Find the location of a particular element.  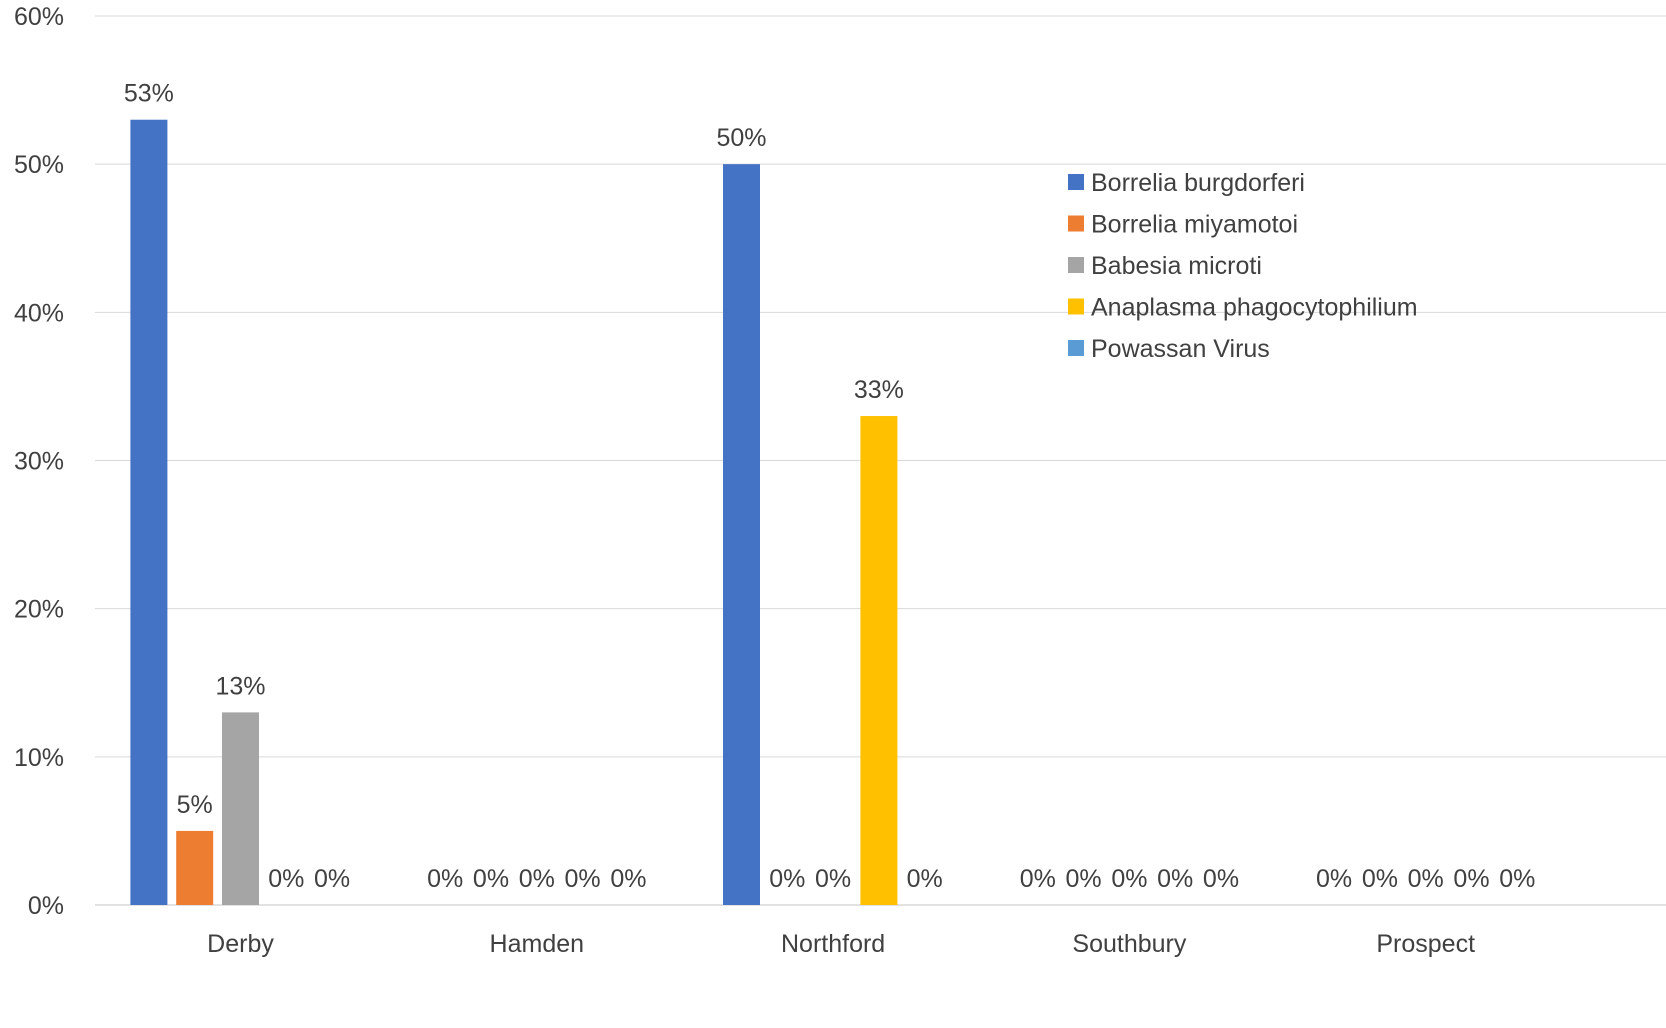

y-tick-label: 30% is located at coordinates (39, 462).